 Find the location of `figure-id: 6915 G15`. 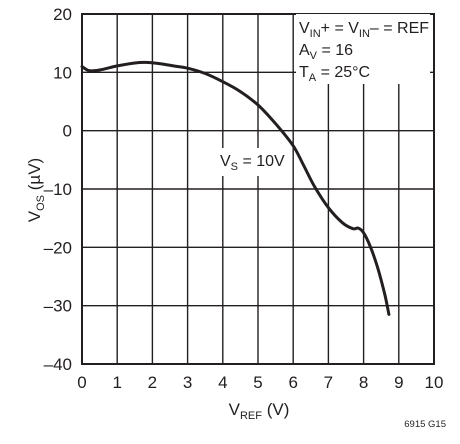

figure-id: 6915 G15 is located at coordinates (425, 424).